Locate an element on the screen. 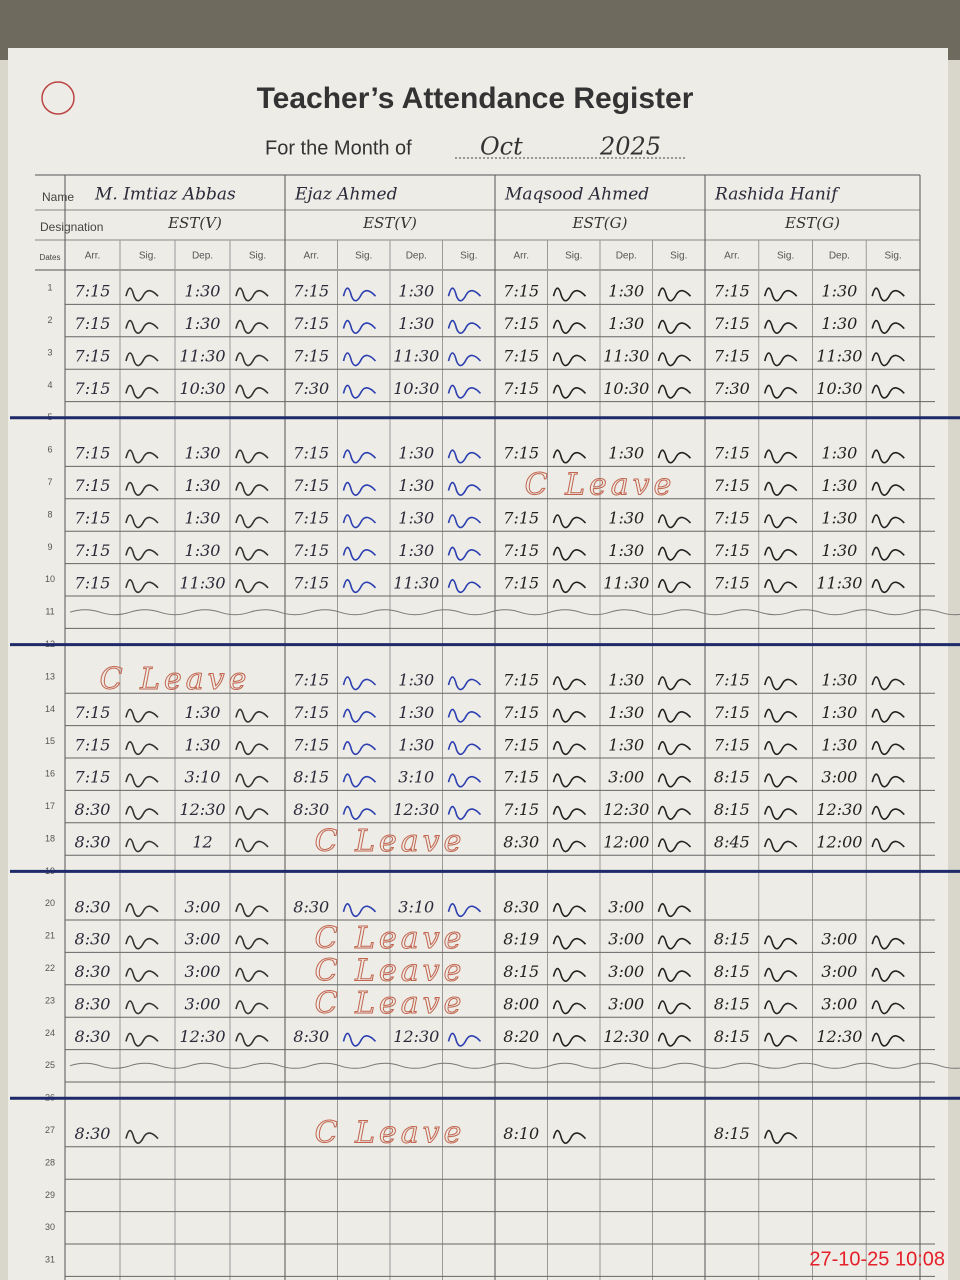 The image size is (960, 1280). page-stamp is located at coordinates (58, 98).